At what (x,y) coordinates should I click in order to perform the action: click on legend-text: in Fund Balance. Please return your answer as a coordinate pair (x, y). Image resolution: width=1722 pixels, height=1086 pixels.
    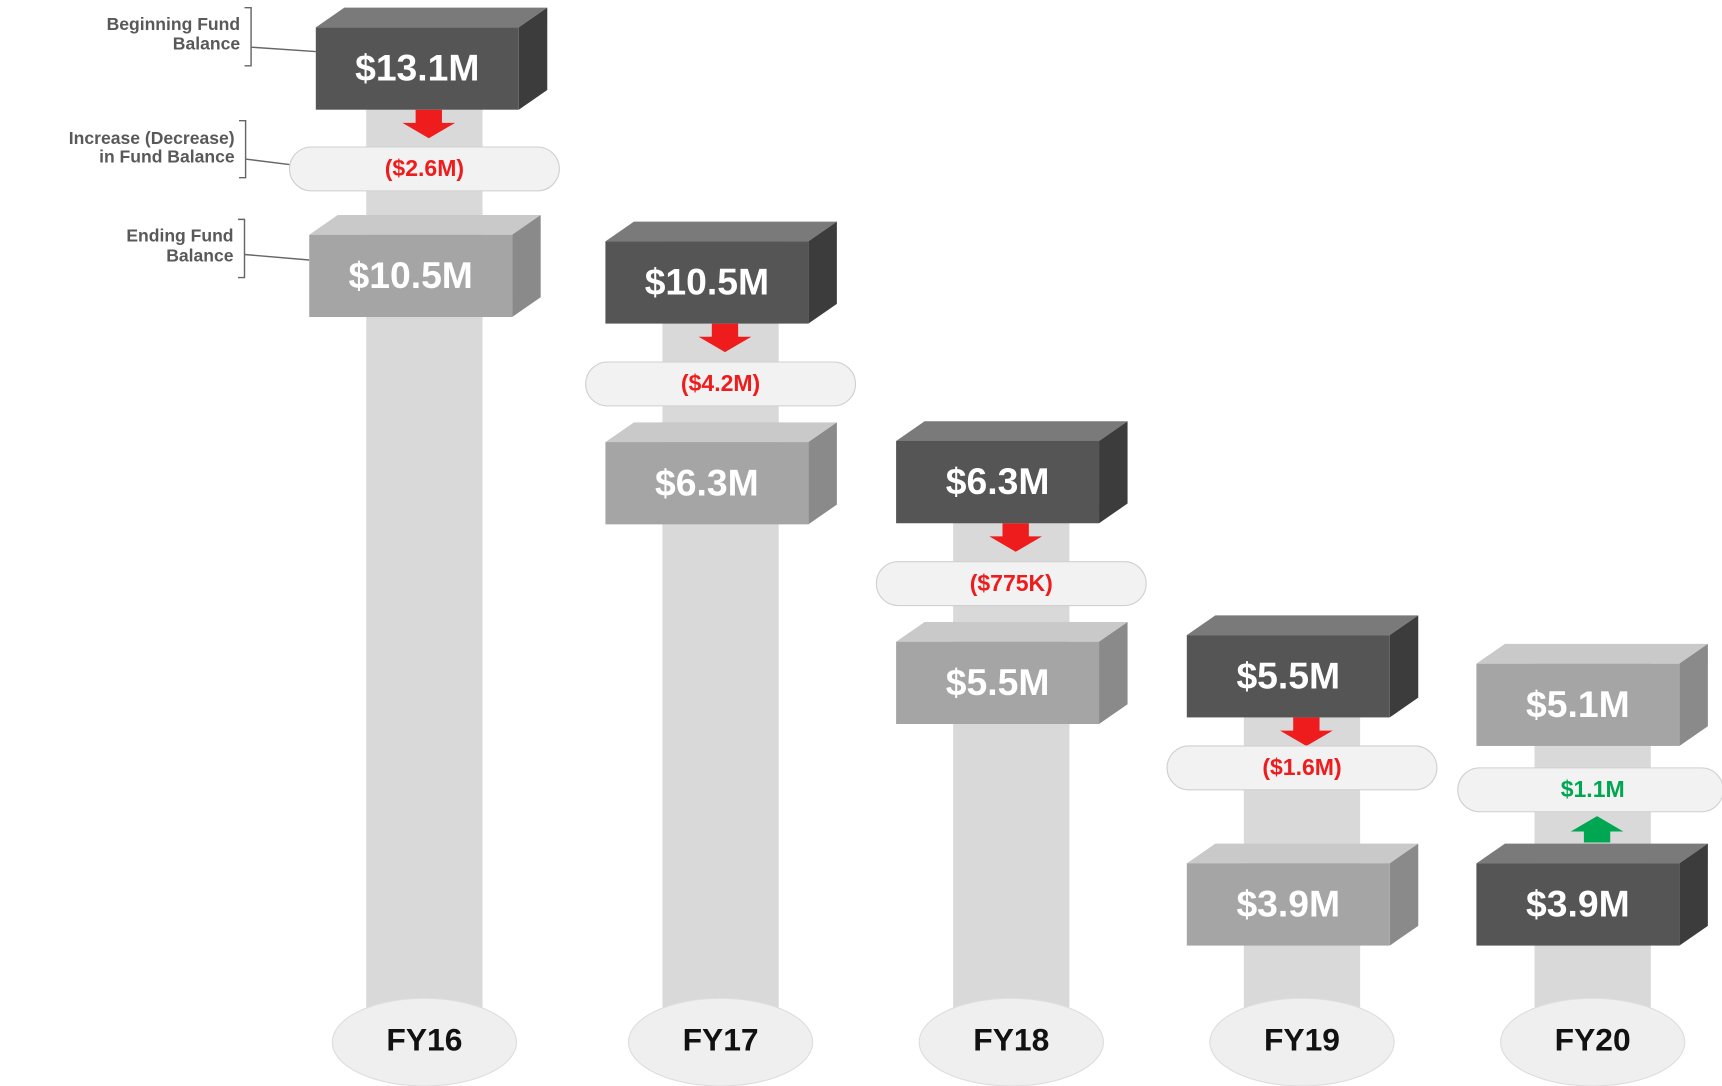
    Looking at the image, I should click on (167, 157).